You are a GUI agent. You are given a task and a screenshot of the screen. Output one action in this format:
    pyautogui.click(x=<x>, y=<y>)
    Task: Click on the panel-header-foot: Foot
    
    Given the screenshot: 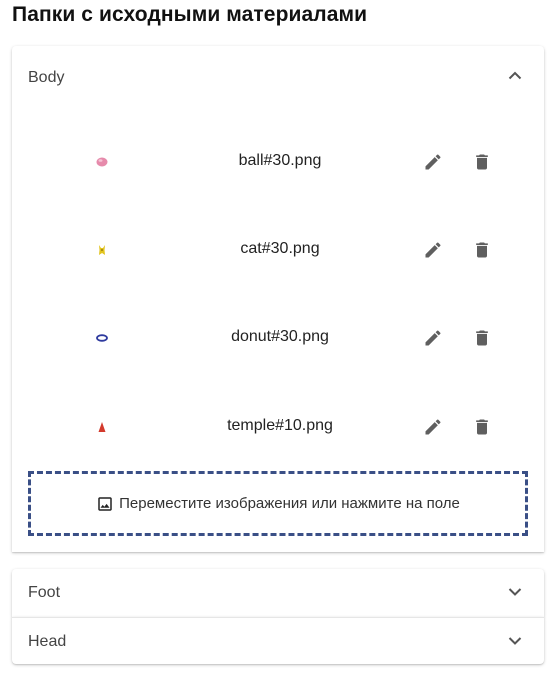 What is the action you would take?
    pyautogui.click(x=278, y=592)
    